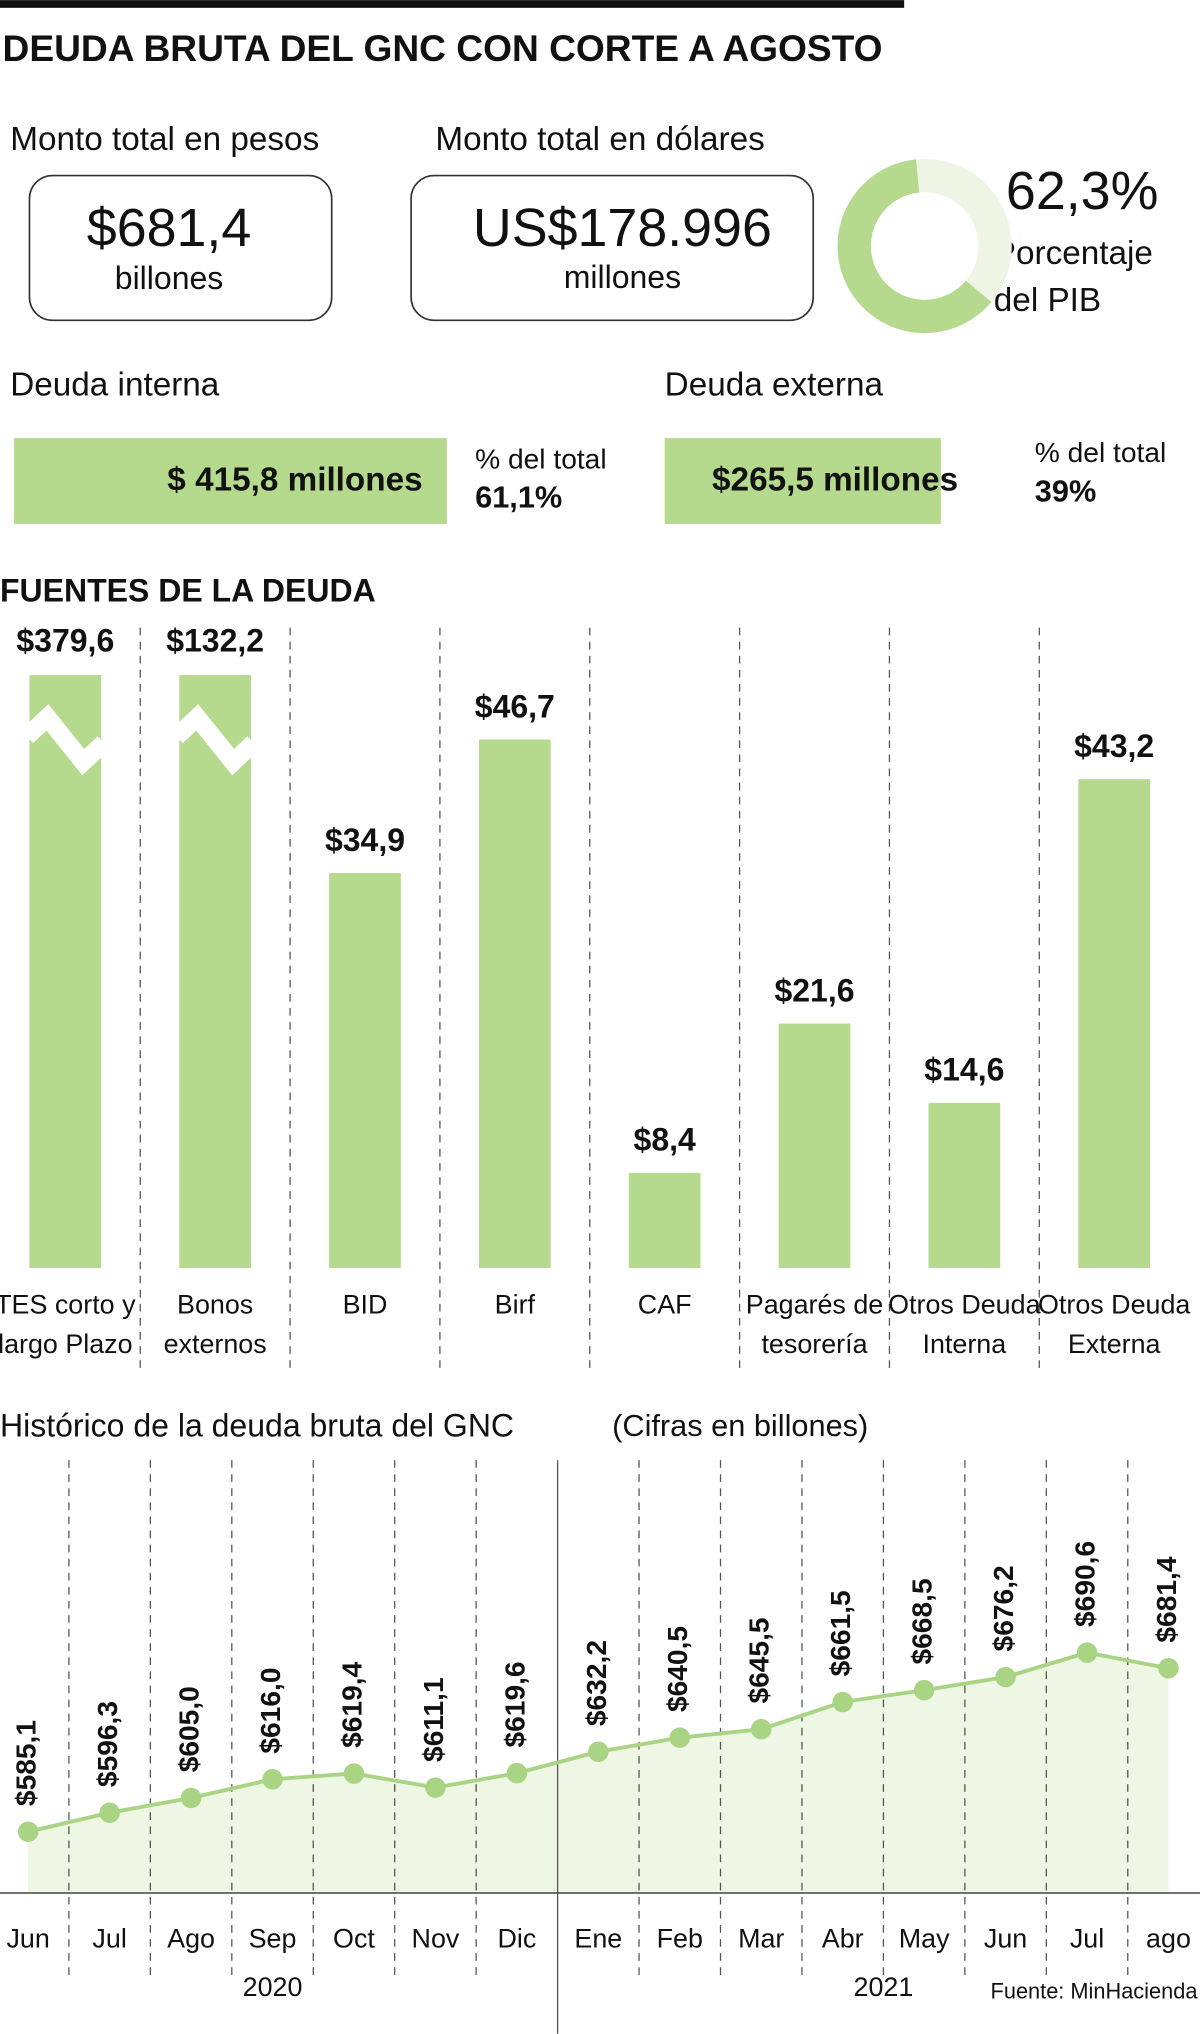 This screenshot has width=1200, height=2034. Describe the element at coordinates (922, 1621) in the screenshot. I see `value-label: $668,5` at that location.